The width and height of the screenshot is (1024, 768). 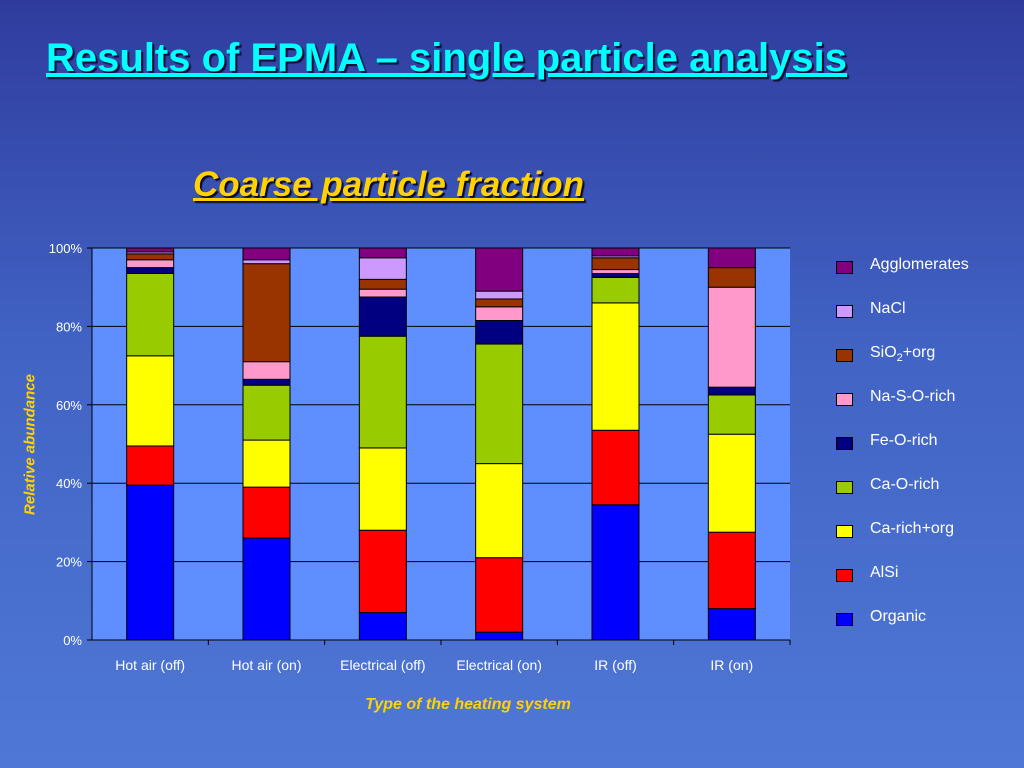 What do you see at coordinates (888, 308) in the screenshot?
I see `legend-label: NaCl` at bounding box center [888, 308].